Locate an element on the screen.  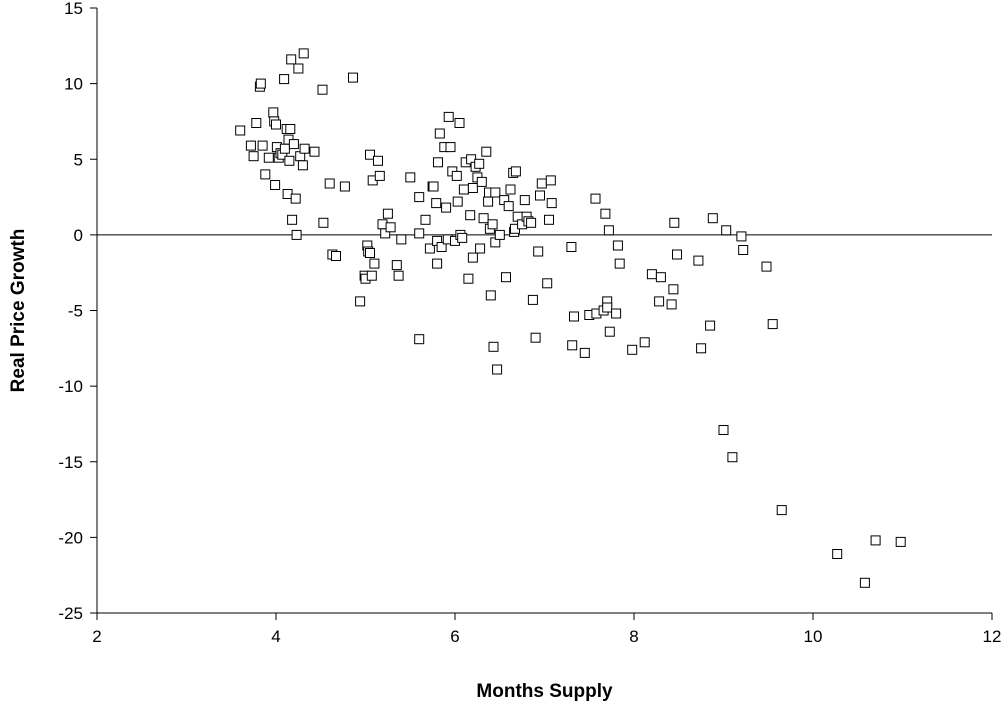
x-tick-label: 12 is located at coordinates (992, 636).